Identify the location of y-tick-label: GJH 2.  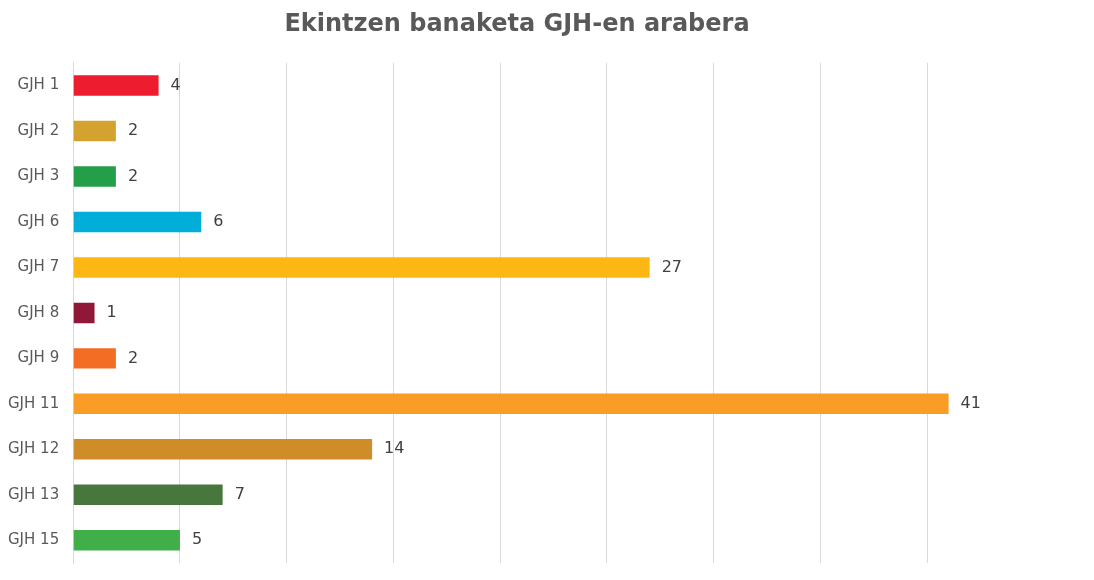
(38, 129).